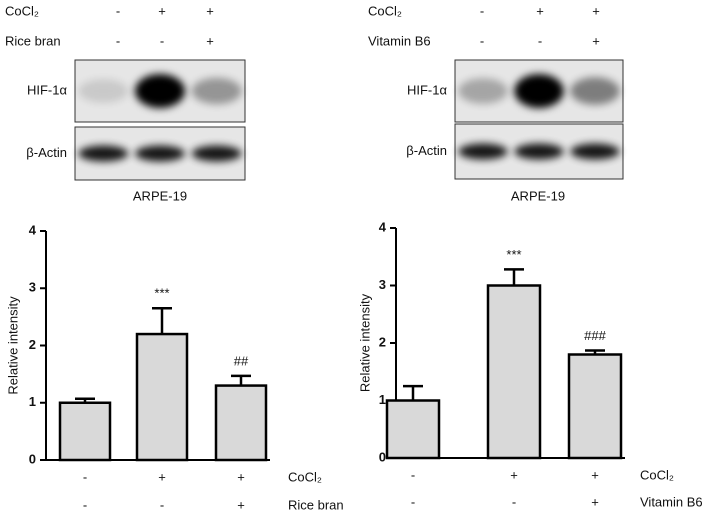 The width and height of the screenshot is (723, 522). Describe the element at coordinates (316, 504) in the screenshot. I see `x-row-label: Rice bran` at that location.